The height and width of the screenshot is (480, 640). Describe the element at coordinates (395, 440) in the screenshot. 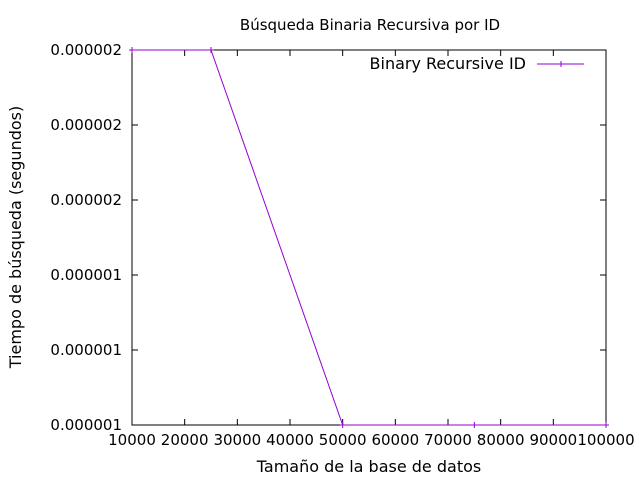

I see `x-tick-label: 60000` at that location.